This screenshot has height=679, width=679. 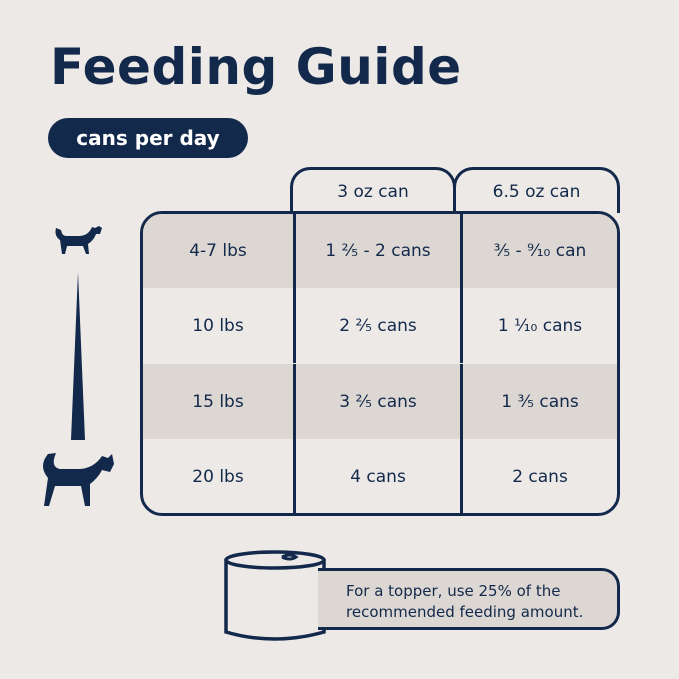 What do you see at coordinates (78, 356) in the screenshot?
I see `weight-scale-wedge-icon` at bounding box center [78, 356].